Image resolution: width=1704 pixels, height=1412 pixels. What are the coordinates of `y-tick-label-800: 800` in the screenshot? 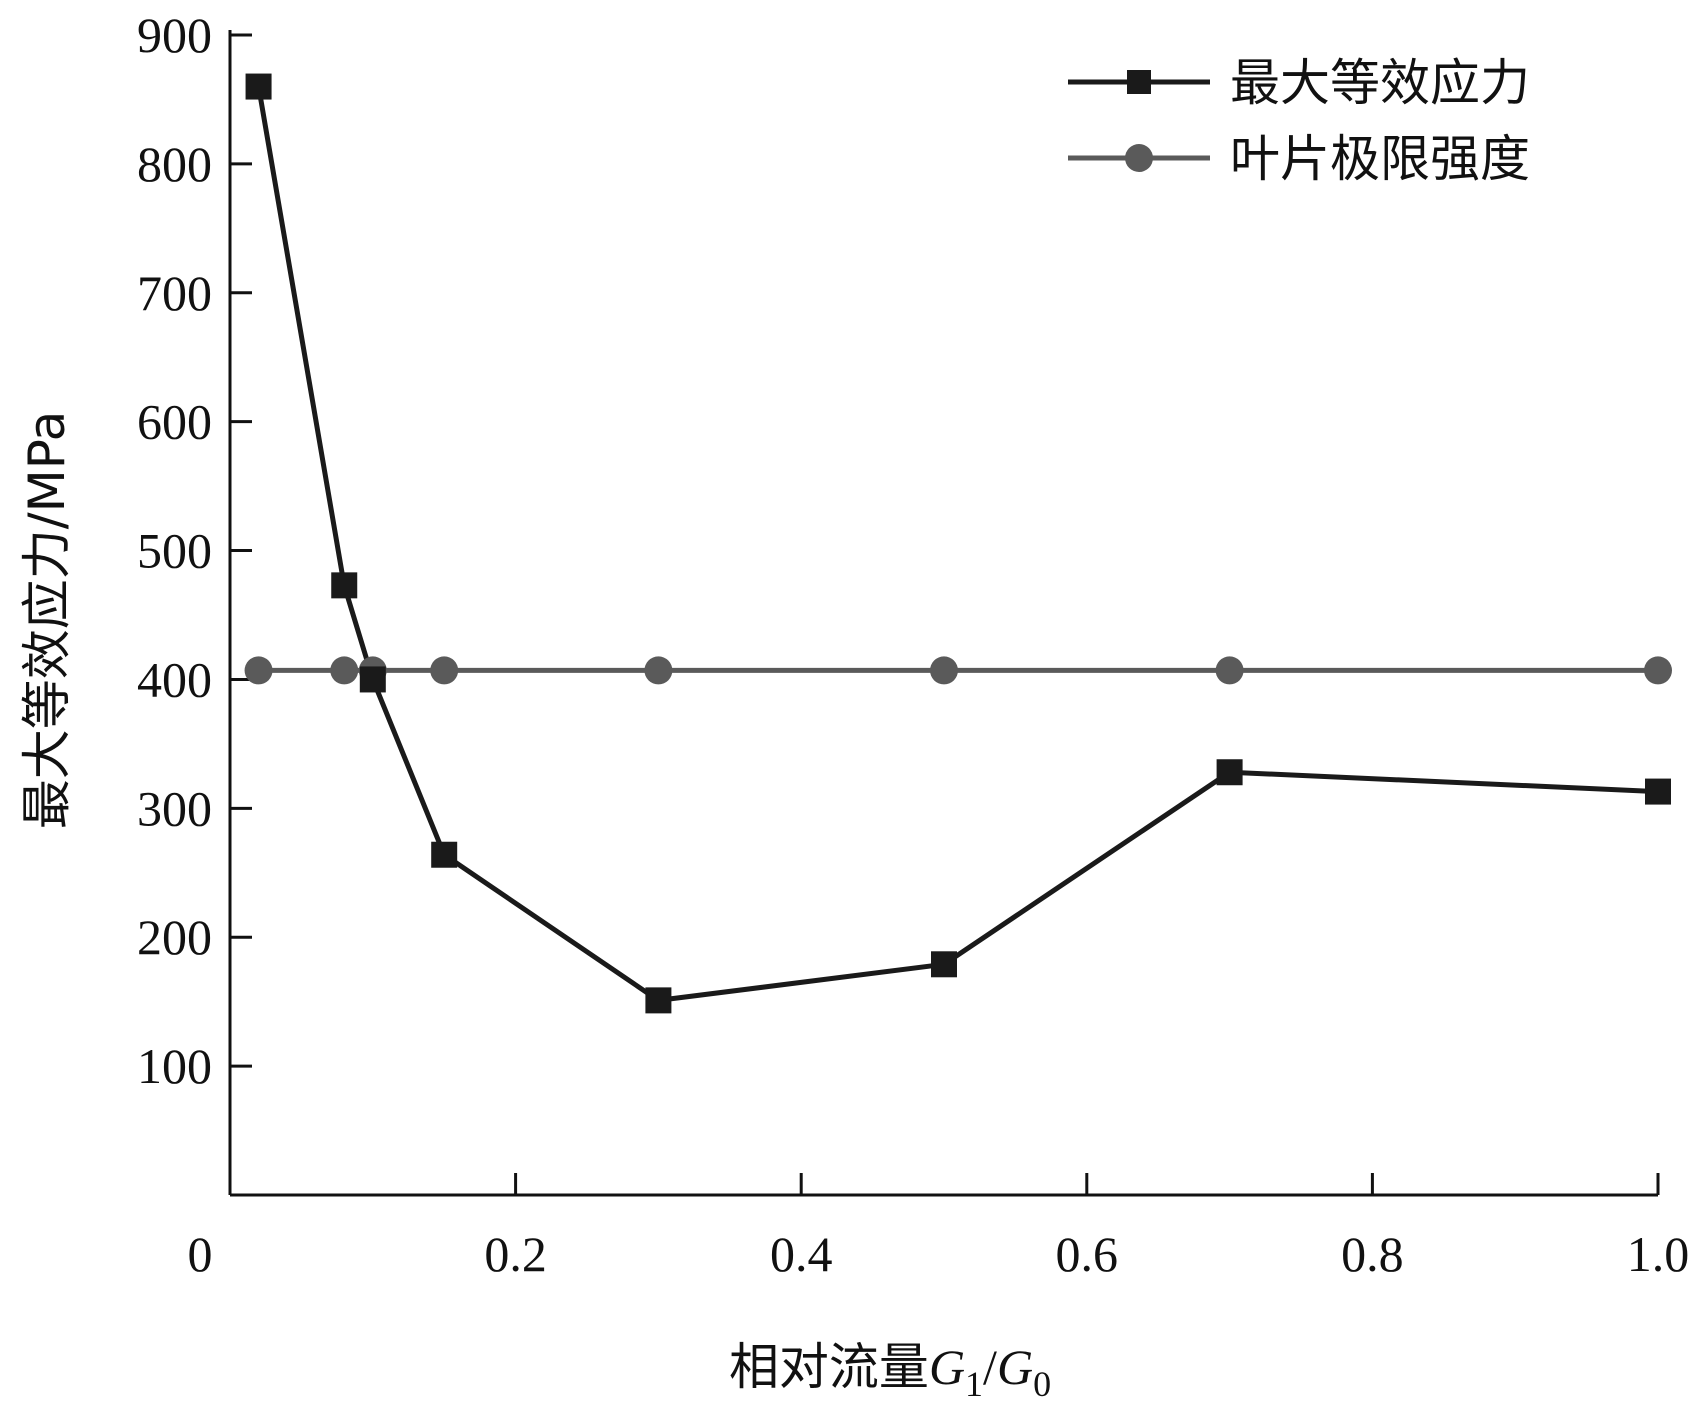 It's located at (174, 164).